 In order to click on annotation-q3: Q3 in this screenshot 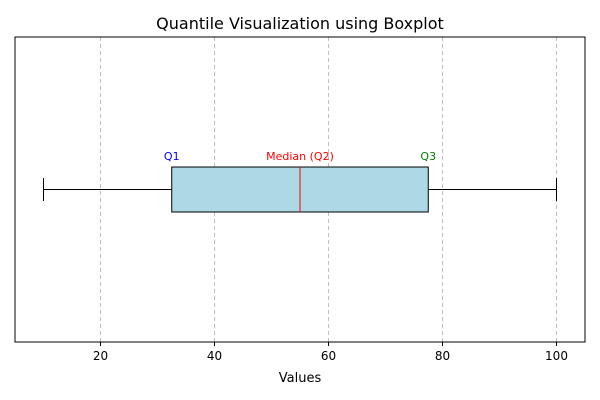, I will do `click(428, 156)`.